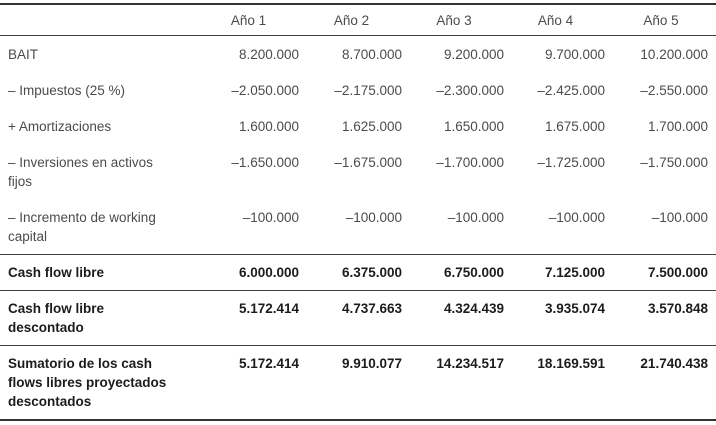 Image resolution: width=716 pixels, height=425 pixels. What do you see at coordinates (60, 126) in the screenshot?
I see `row-label: + Amortizaciones` at bounding box center [60, 126].